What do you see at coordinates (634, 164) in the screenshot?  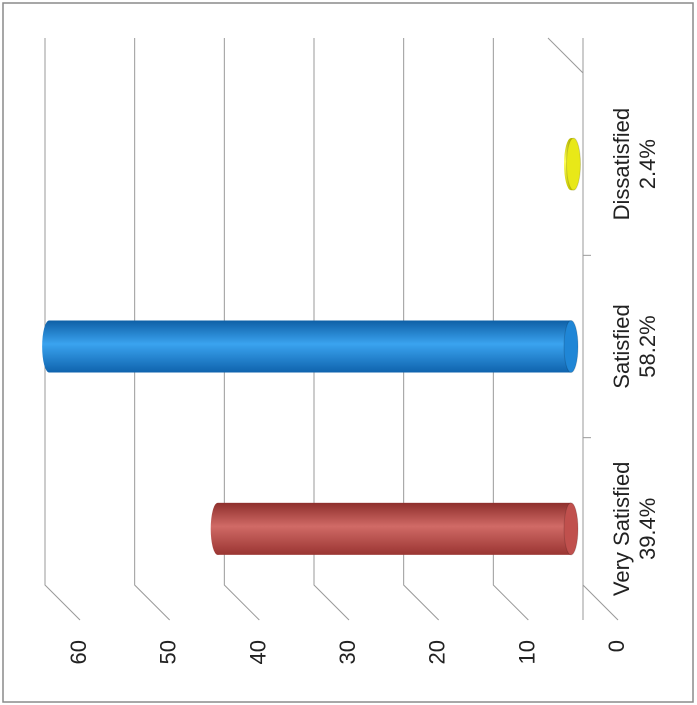 I see `category-label: Dissatisfied2.4%` at bounding box center [634, 164].